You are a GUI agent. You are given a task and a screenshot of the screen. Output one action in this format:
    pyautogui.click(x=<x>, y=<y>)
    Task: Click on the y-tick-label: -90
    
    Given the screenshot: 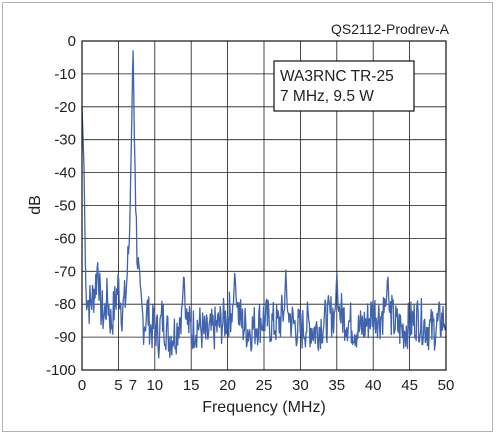 What is the action you would take?
    pyautogui.click(x=65, y=337)
    